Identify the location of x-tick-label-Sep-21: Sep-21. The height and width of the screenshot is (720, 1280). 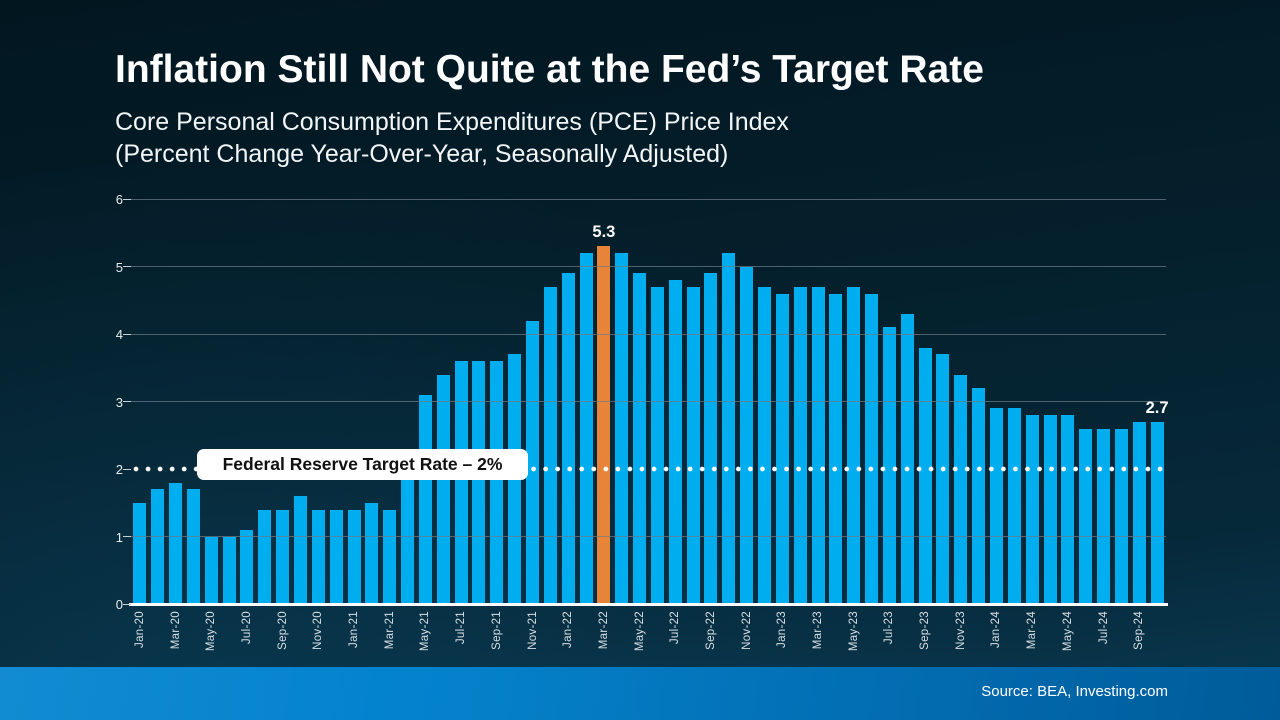
(496, 630).